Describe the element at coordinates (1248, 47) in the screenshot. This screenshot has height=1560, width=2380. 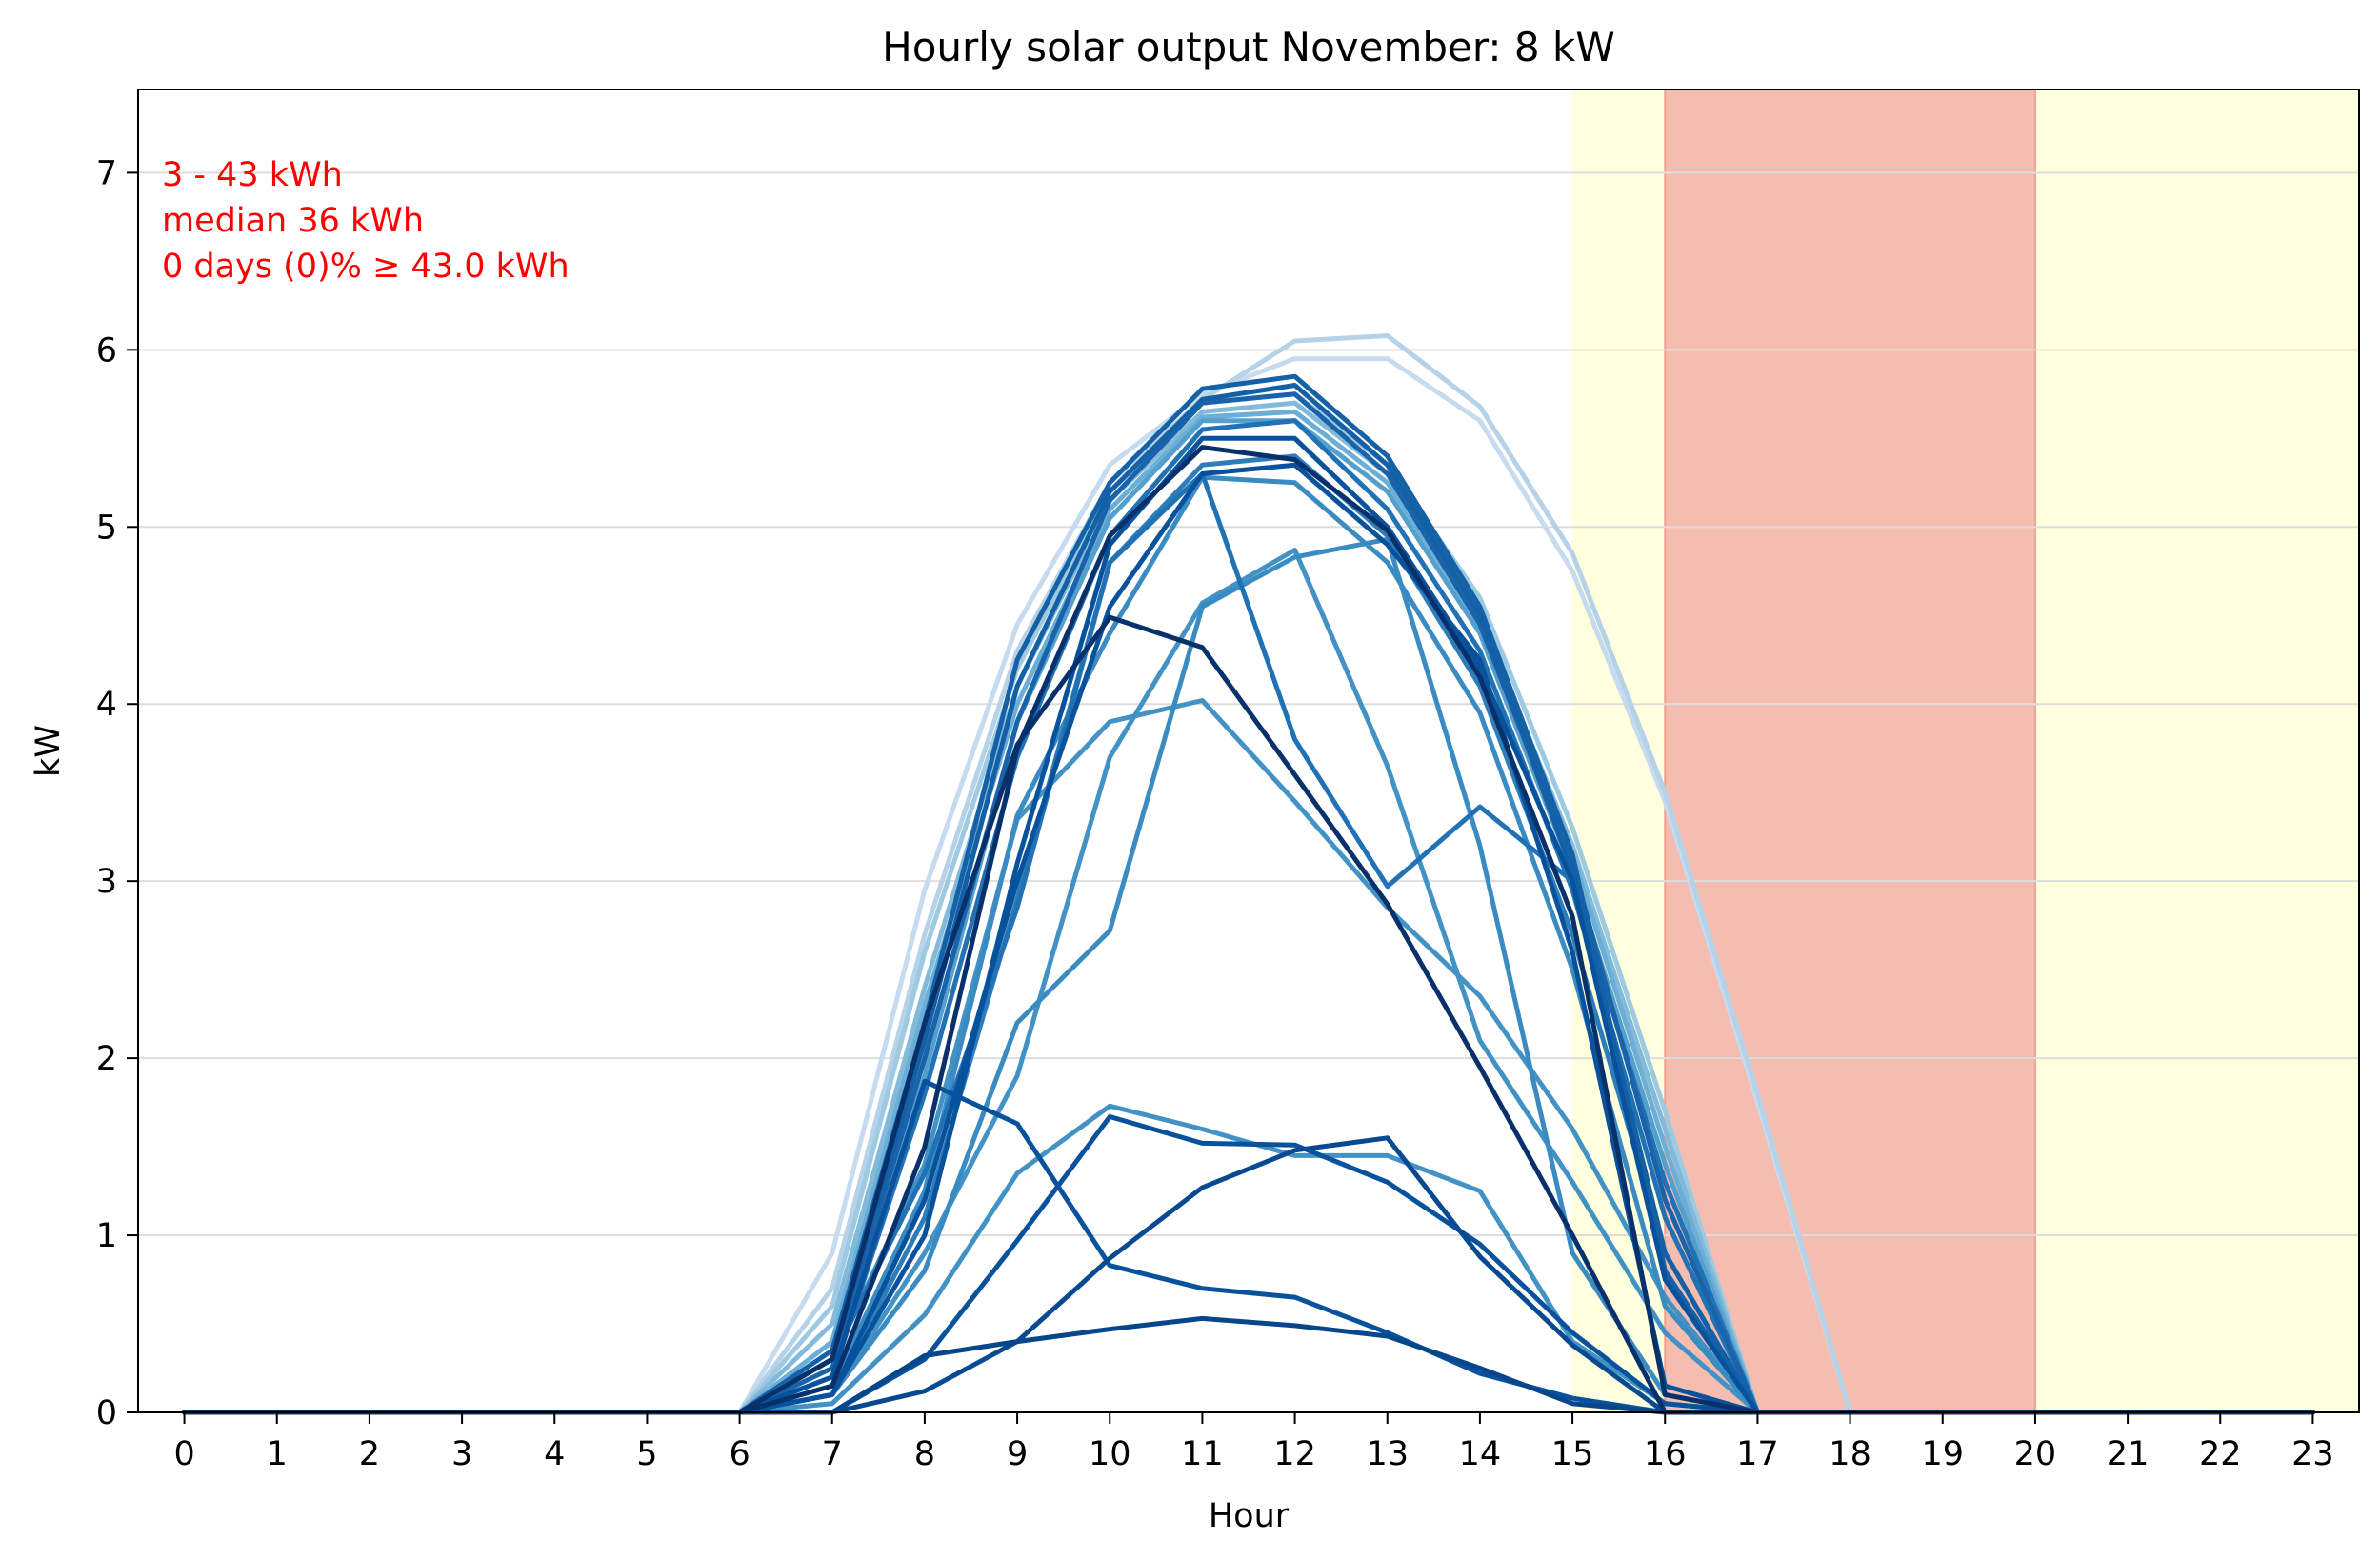
I see `chart-title: Hourly solar output November: 8 kW` at that location.